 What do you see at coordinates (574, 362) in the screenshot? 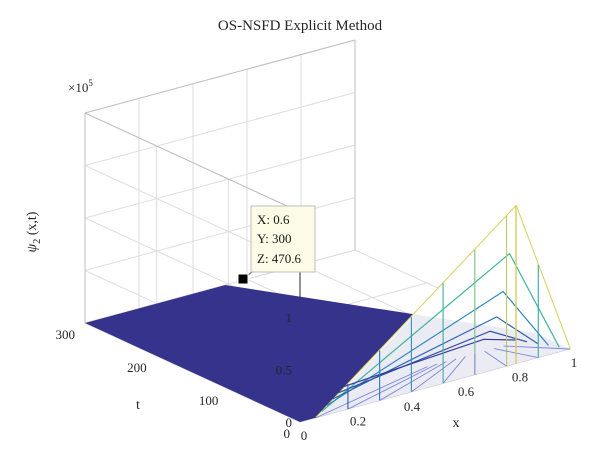
I see `x-tick-label: 1` at bounding box center [574, 362].